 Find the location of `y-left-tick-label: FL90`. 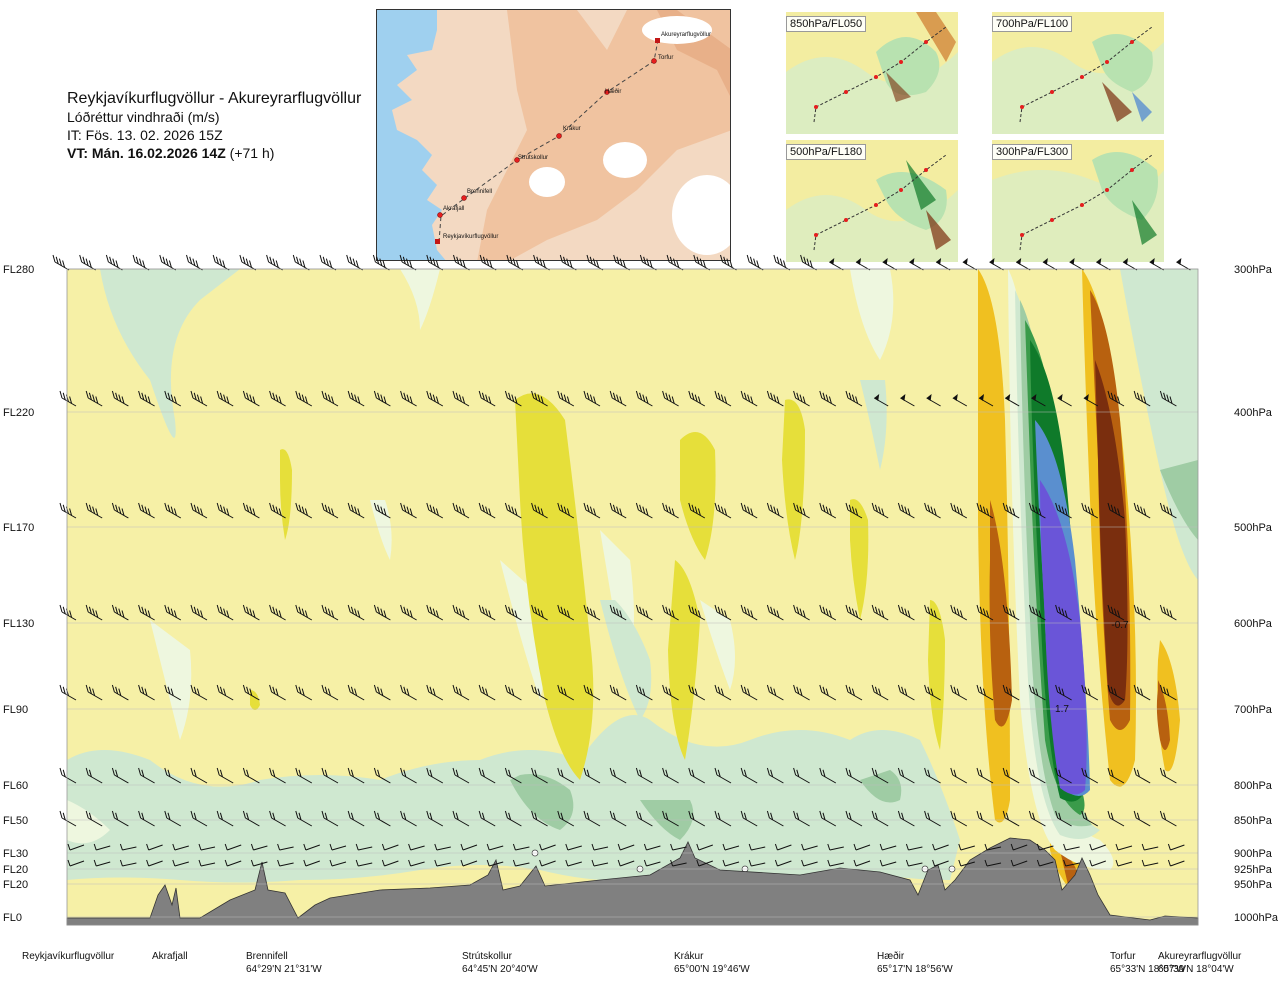

y-left-tick-label: FL90 is located at coordinates (15, 710).